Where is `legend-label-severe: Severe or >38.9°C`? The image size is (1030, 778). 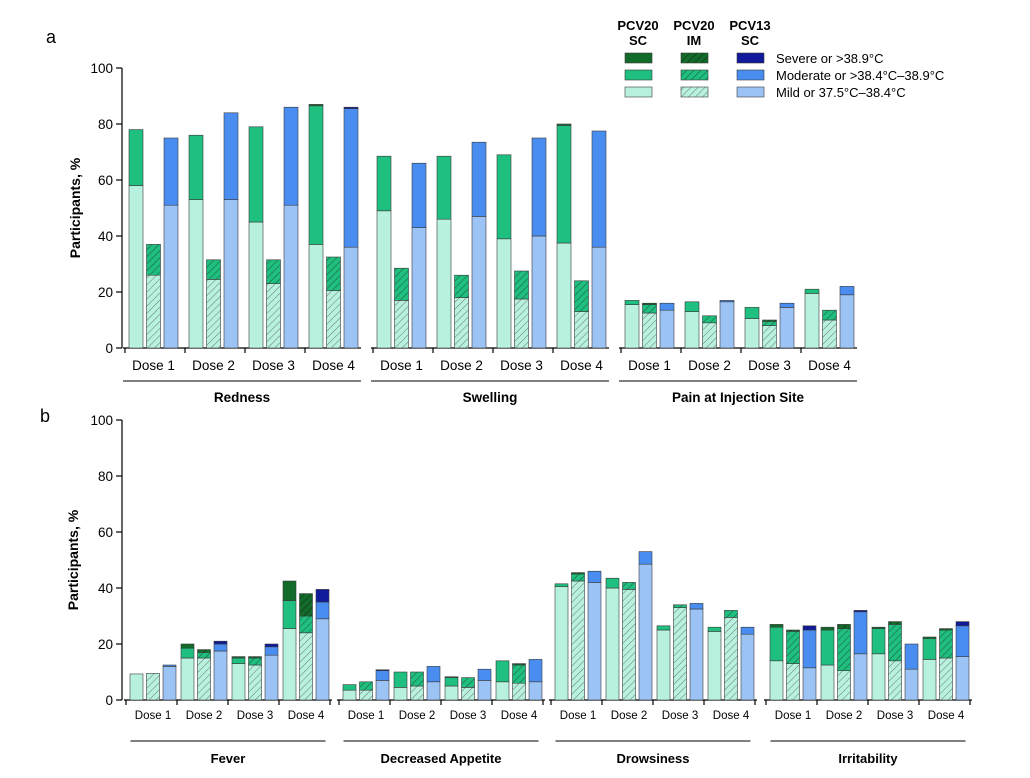
legend-label-severe: Severe or >38.9°C is located at coordinates (829, 58).